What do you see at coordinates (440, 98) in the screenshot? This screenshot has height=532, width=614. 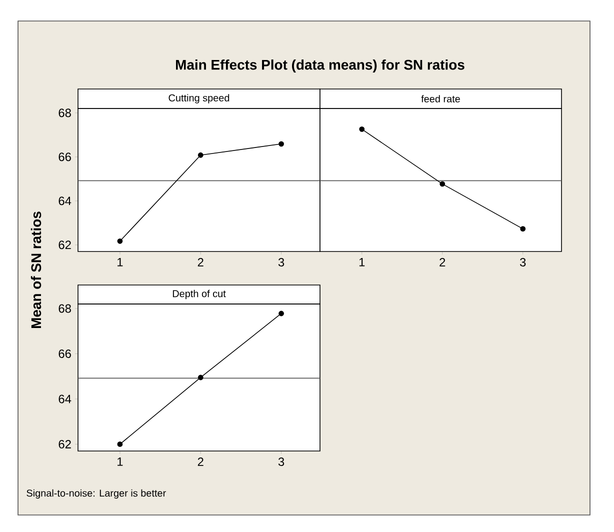 I see `chart-title: feed rate` at bounding box center [440, 98].